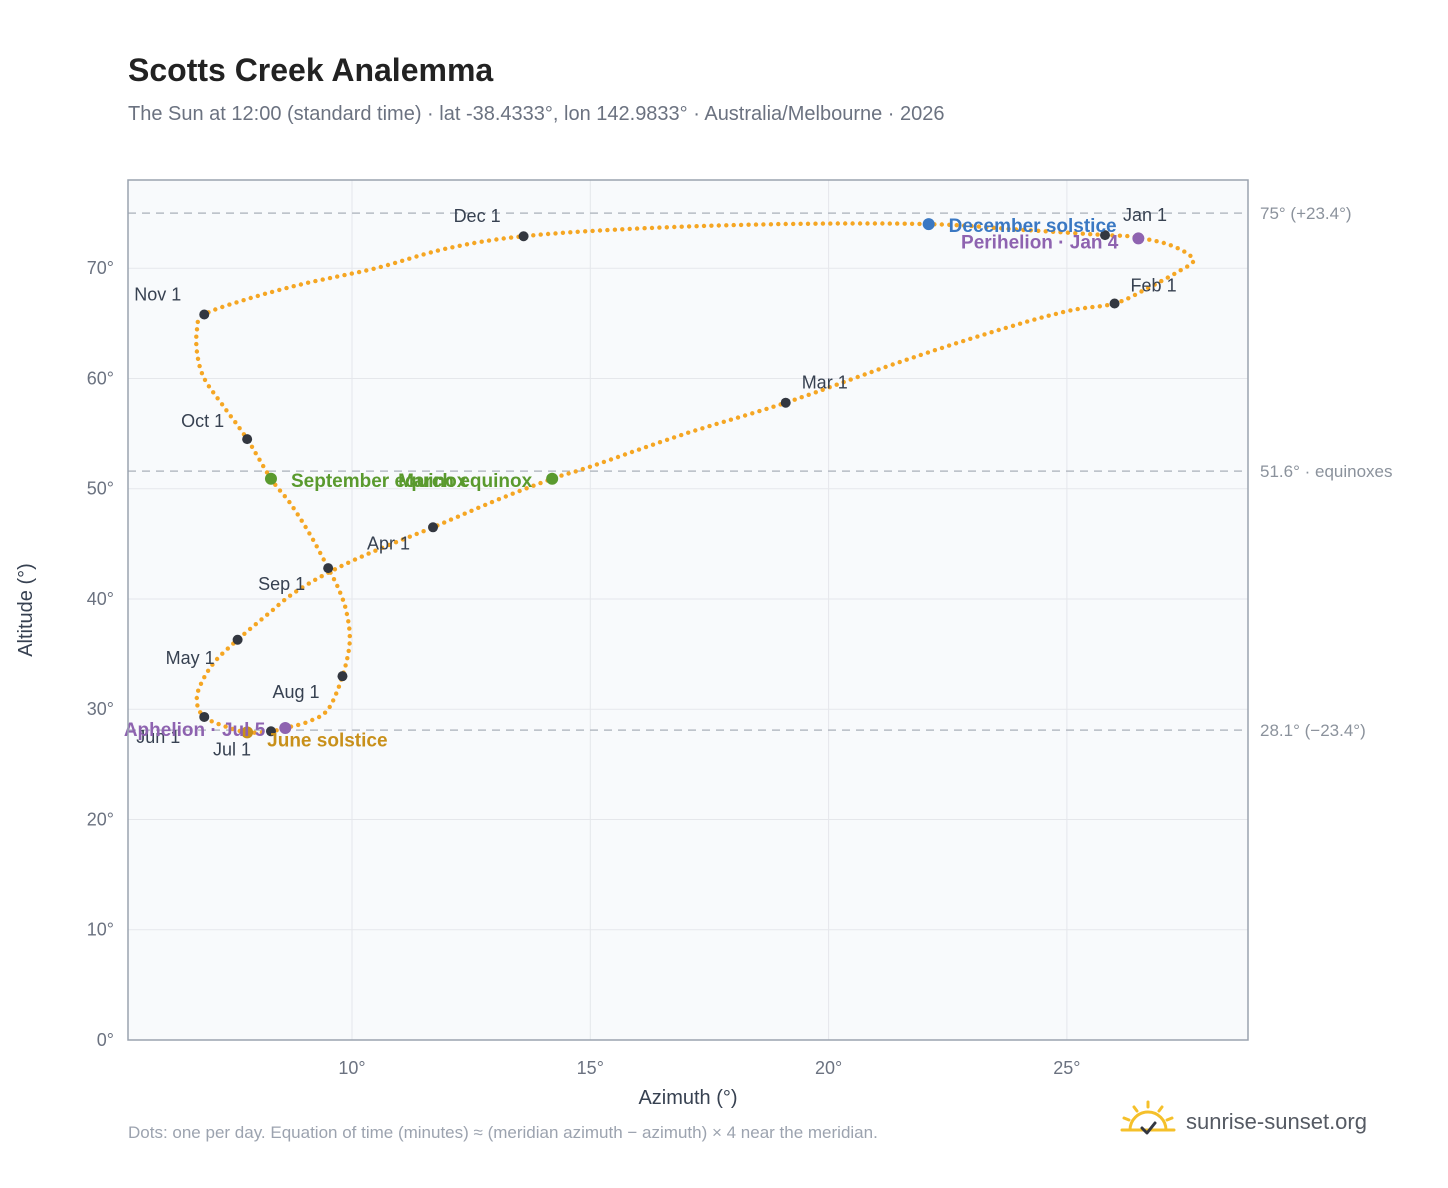 The height and width of the screenshot is (1188, 1448). I want to click on x-tick-label: 20°, so click(828, 1068).